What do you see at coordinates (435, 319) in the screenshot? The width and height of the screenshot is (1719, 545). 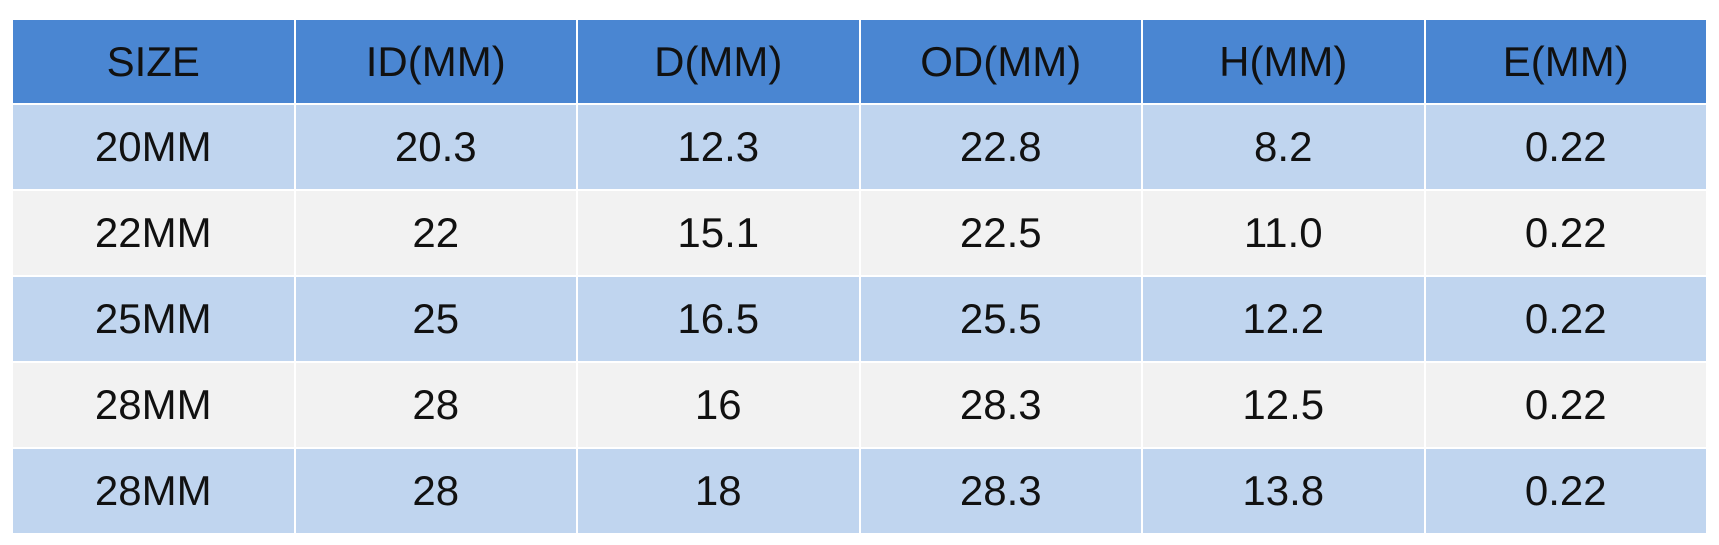 I see `table-cell: 25` at bounding box center [435, 319].